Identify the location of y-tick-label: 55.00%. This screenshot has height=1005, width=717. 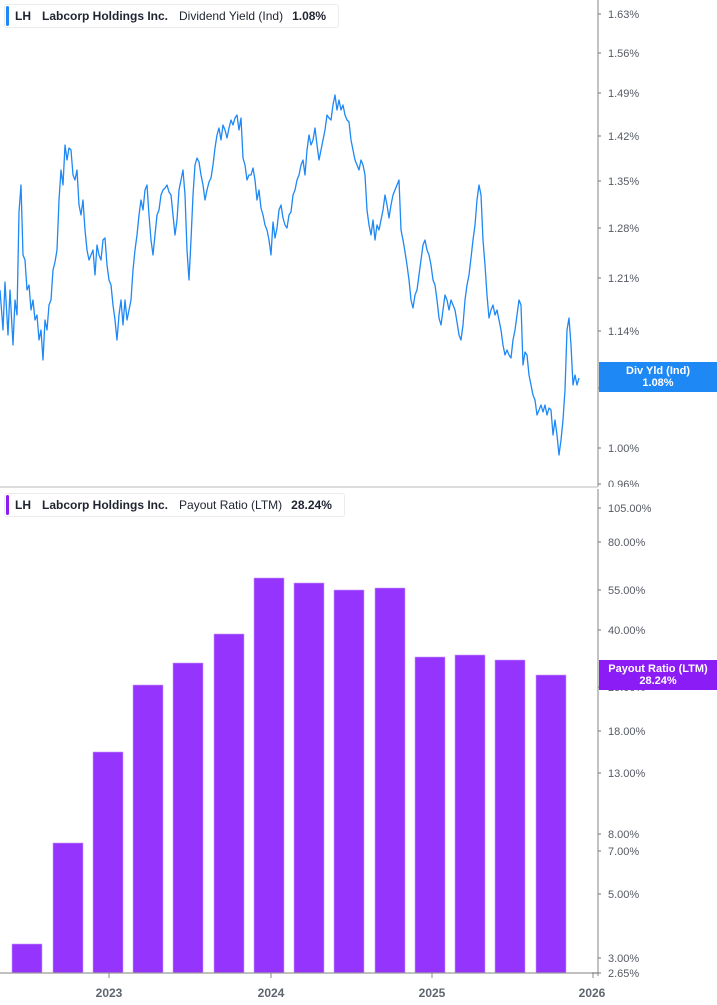
(627, 591).